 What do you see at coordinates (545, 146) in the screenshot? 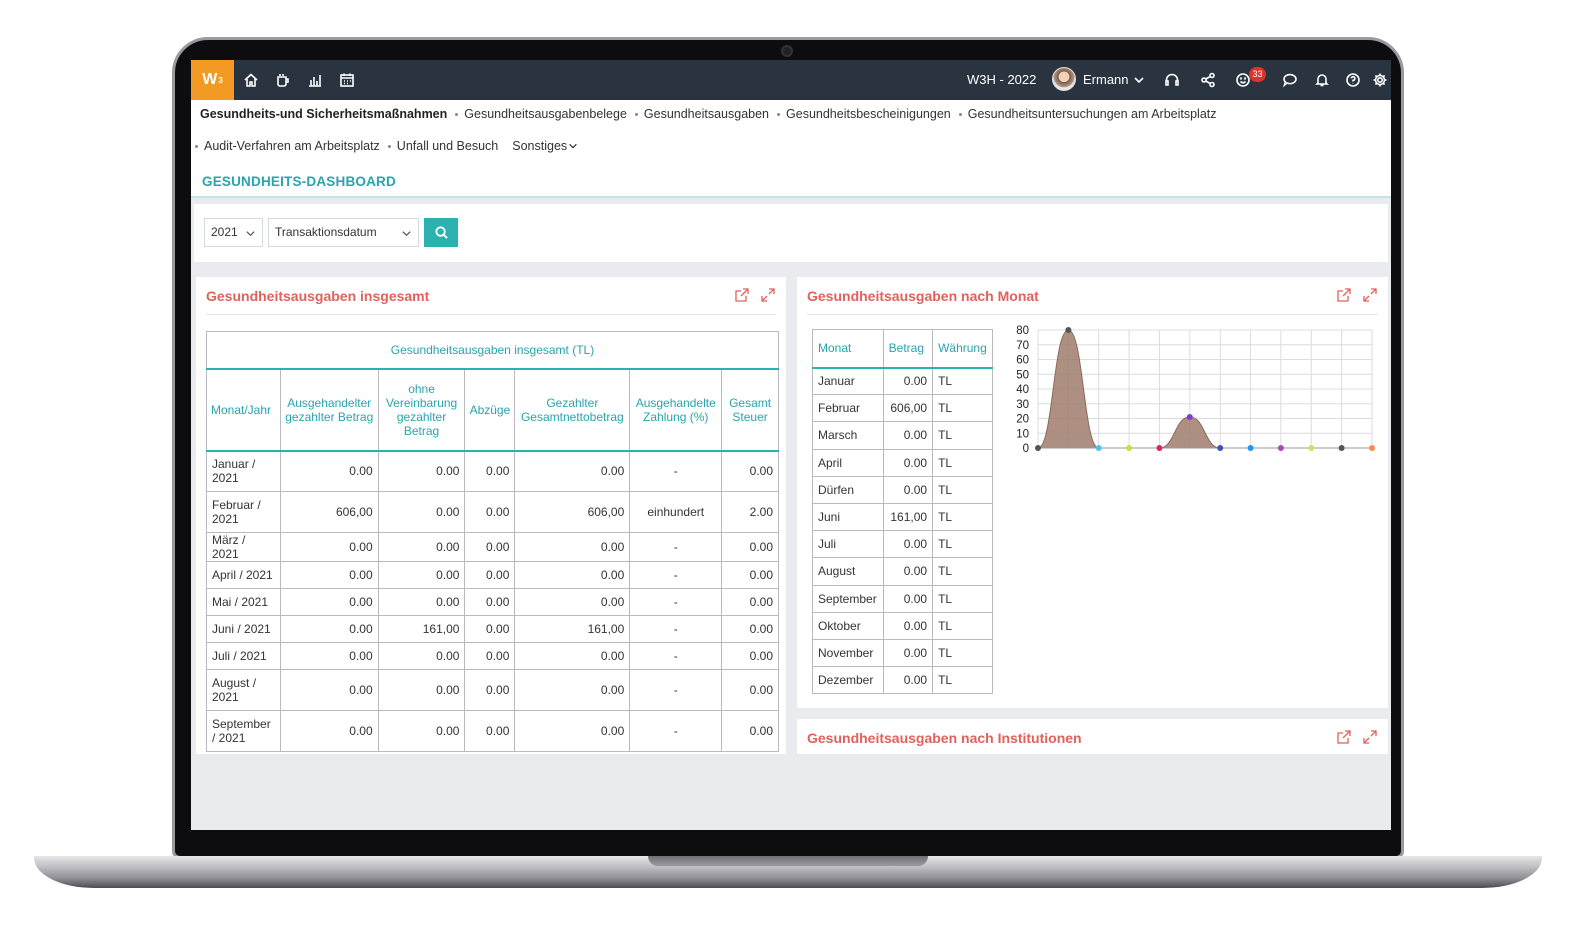
I see `nav-item-more: Sonstiges` at bounding box center [545, 146].